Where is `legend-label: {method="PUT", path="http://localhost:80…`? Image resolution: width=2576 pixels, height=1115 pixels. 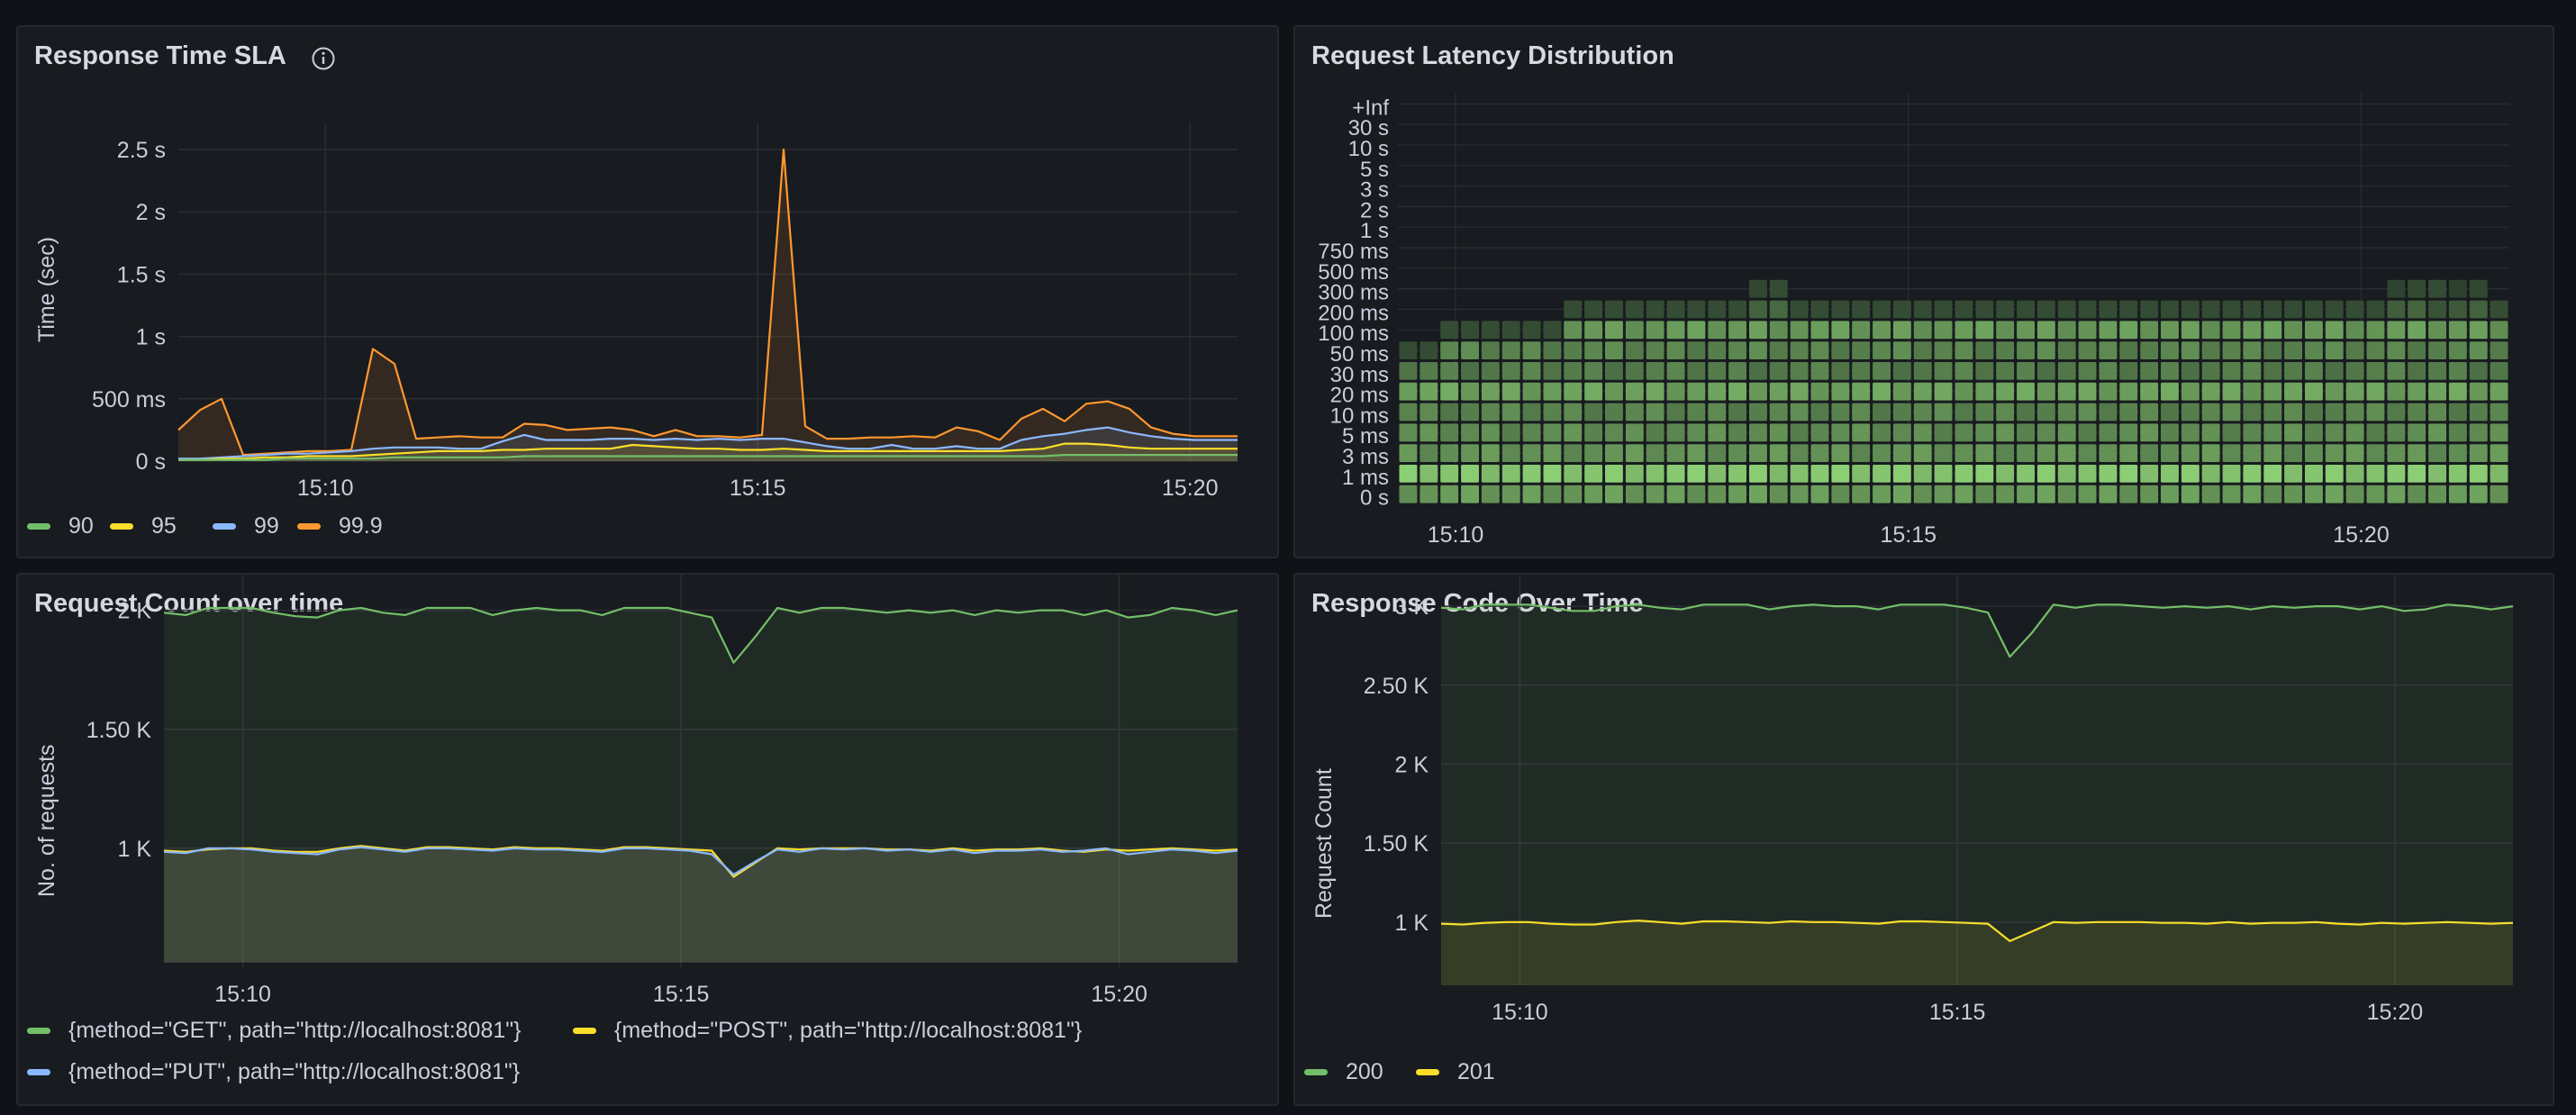
legend-label: {method="PUT", path="http://localhost:80… is located at coordinates (294, 1071).